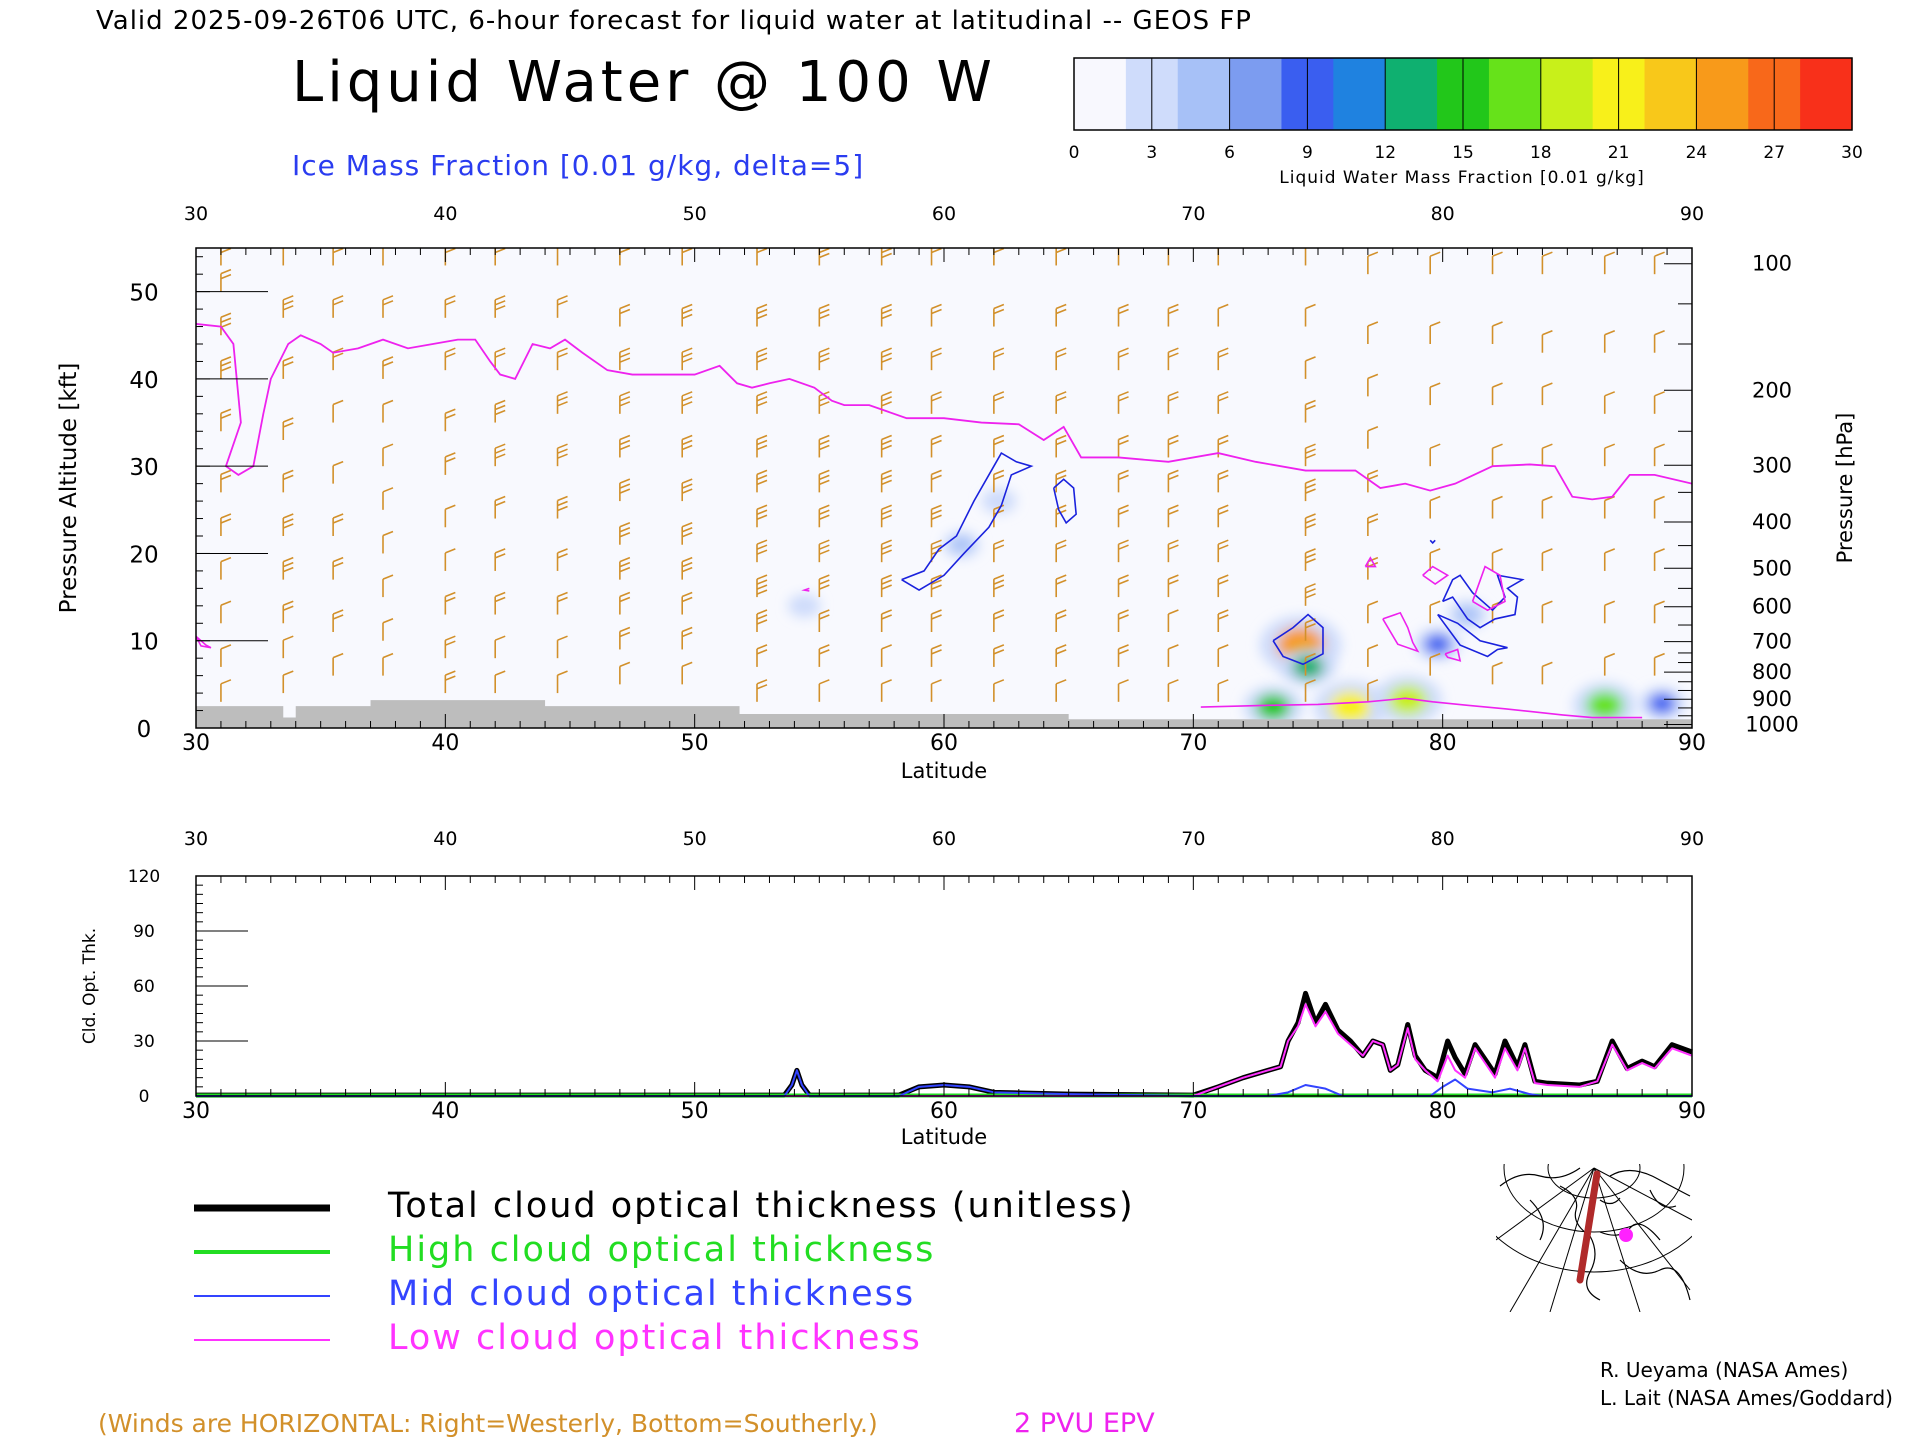  I want to click on cot-y-tick-label: 60, so click(144, 987).